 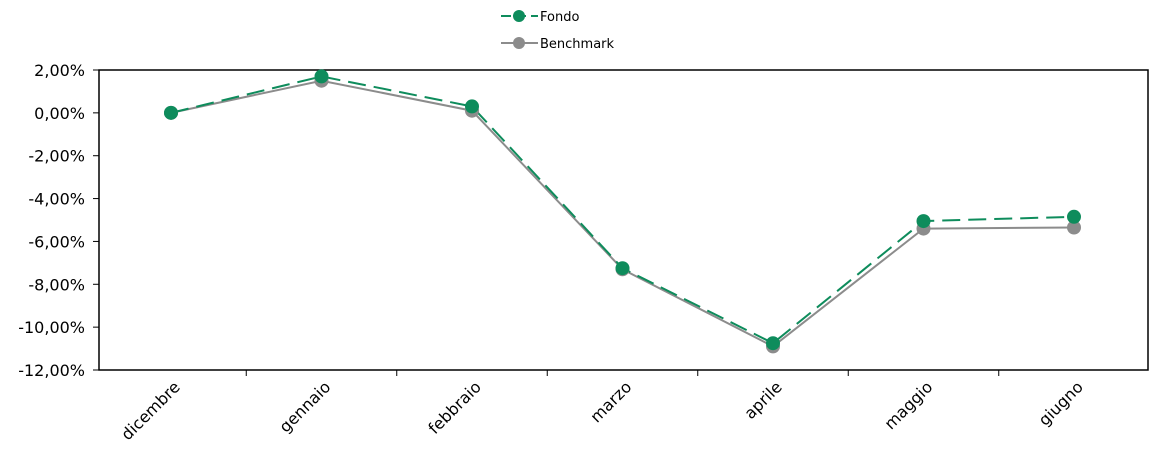 I want to click on x-tick-label: giugno, so click(x=1061, y=403).